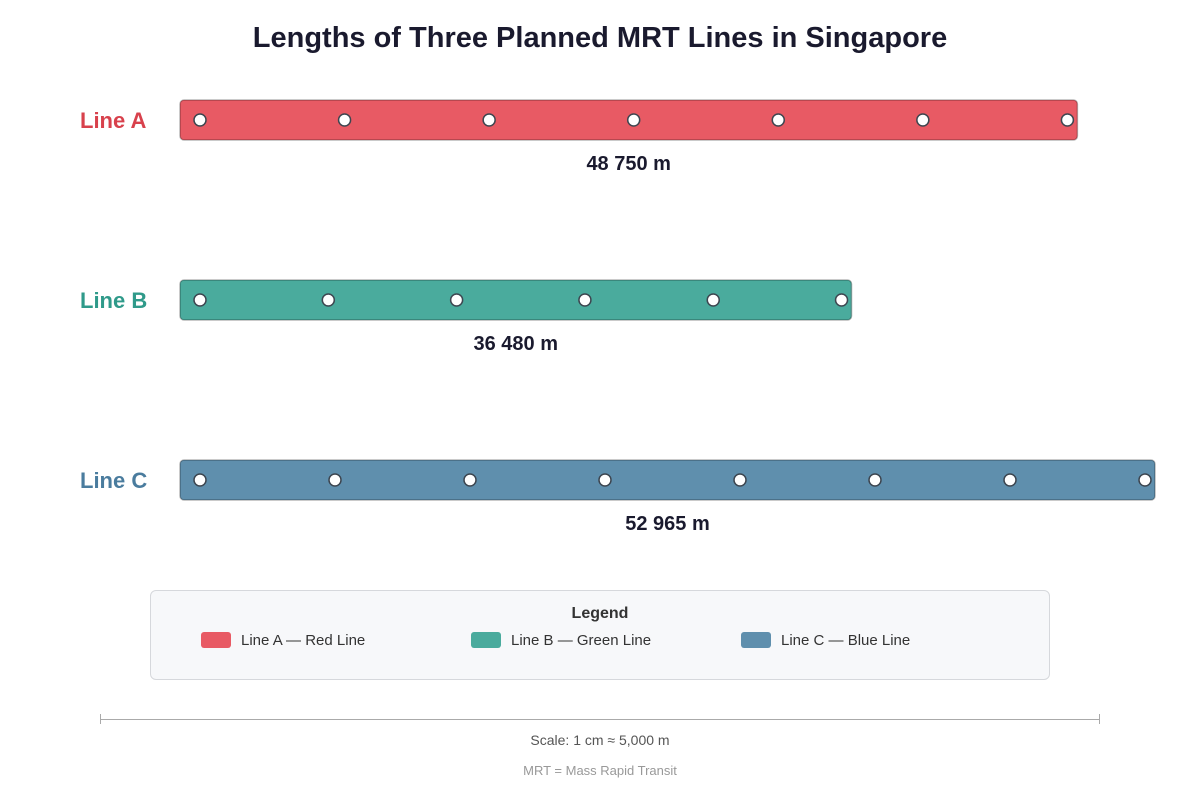  I want to click on legend-label-line-b: Line B — Green Line, so click(581, 640).